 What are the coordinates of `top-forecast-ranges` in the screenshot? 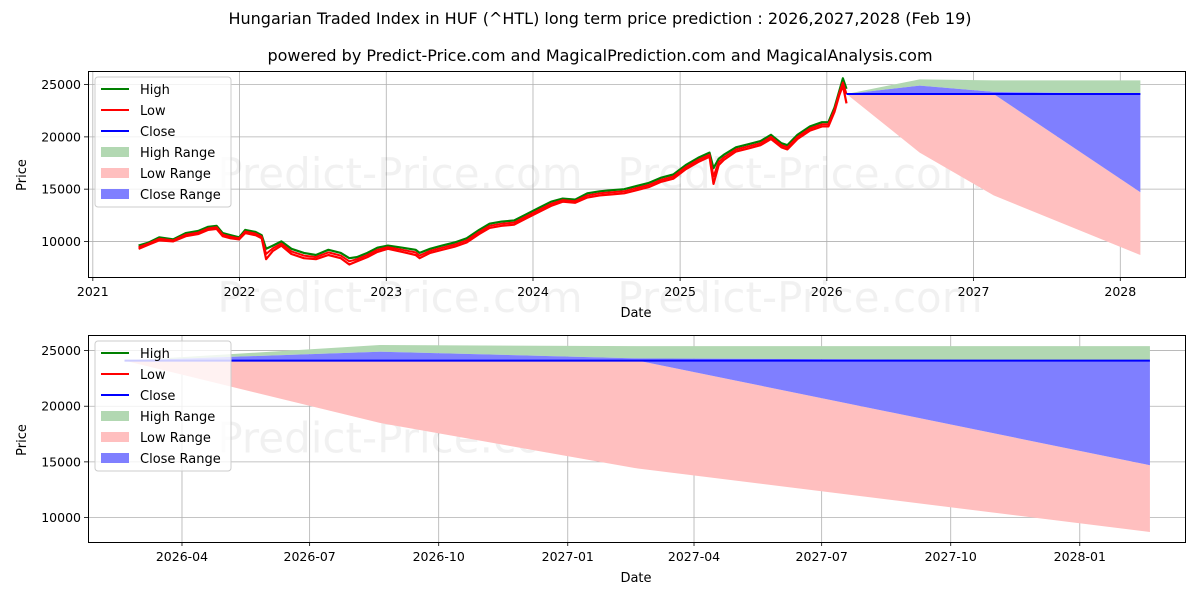 It's located at (993, 167).